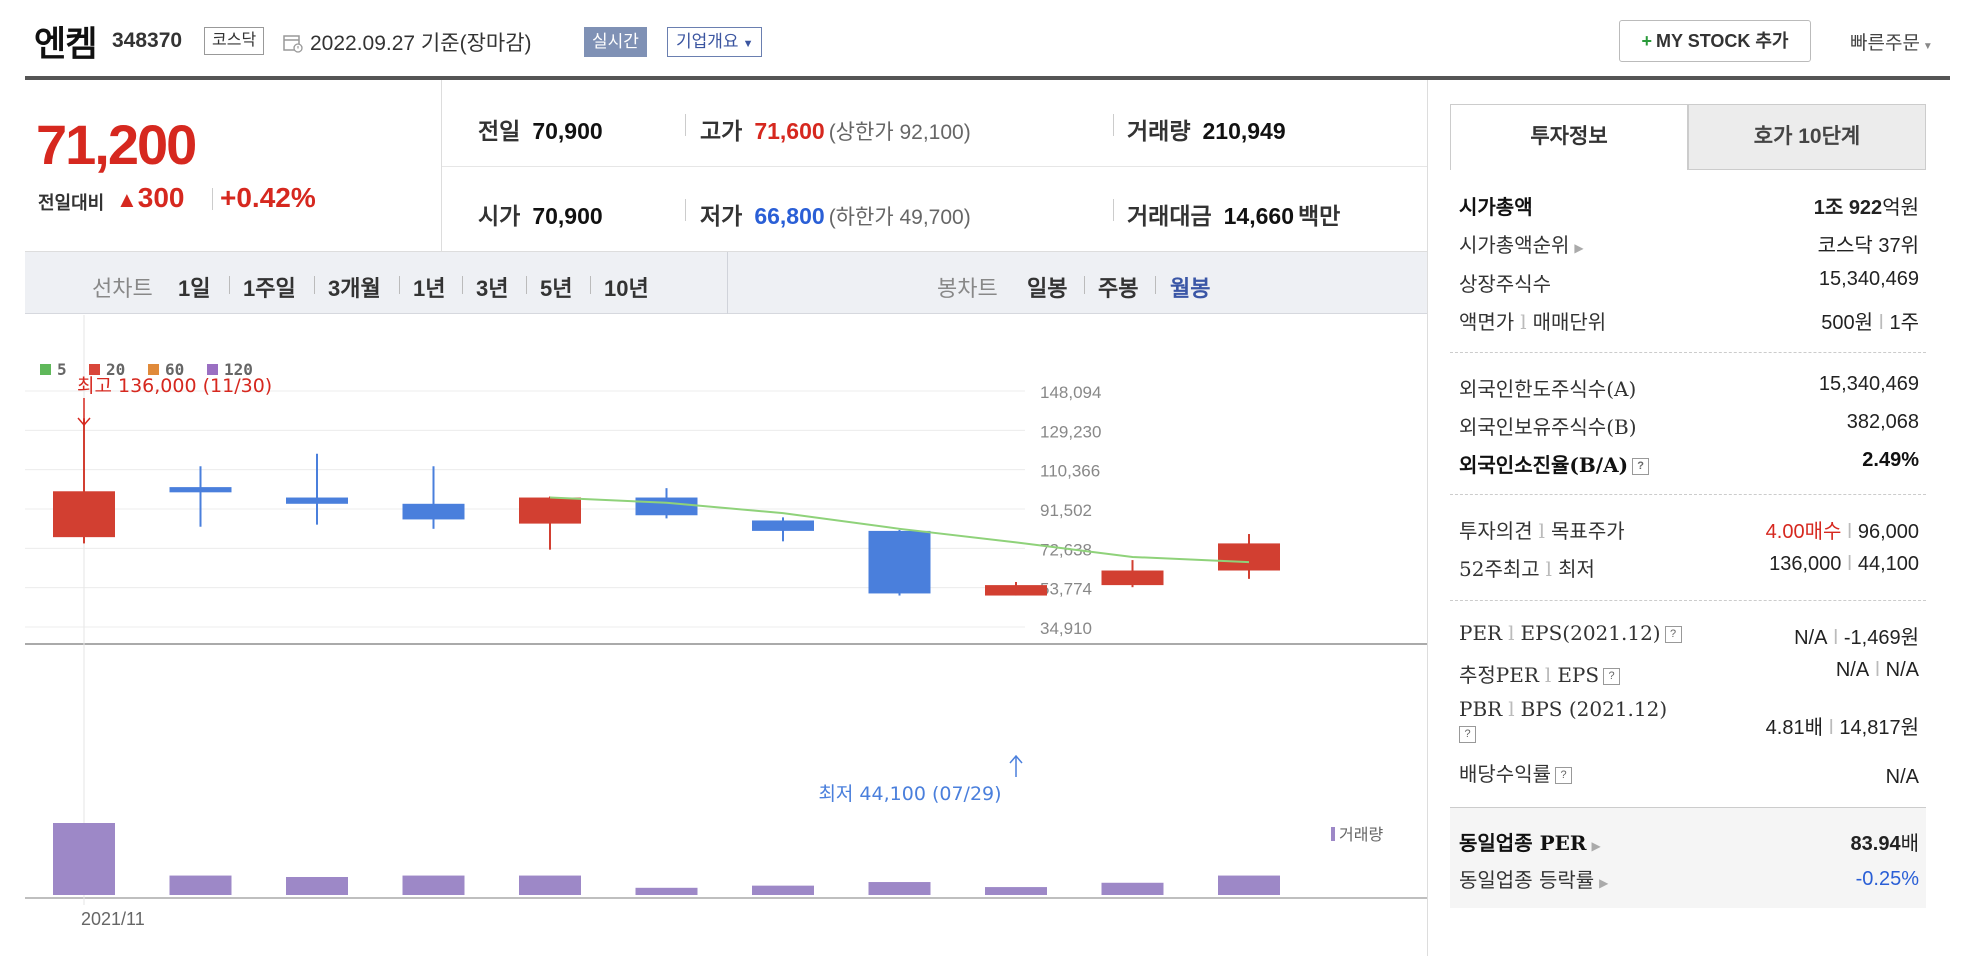 Image resolution: width=1968 pixels, height=956 pixels. What do you see at coordinates (1689, 322) in the screenshot?
I see `par-unit-row: 액면가 l 매매단위 500원 l 1주` at bounding box center [1689, 322].